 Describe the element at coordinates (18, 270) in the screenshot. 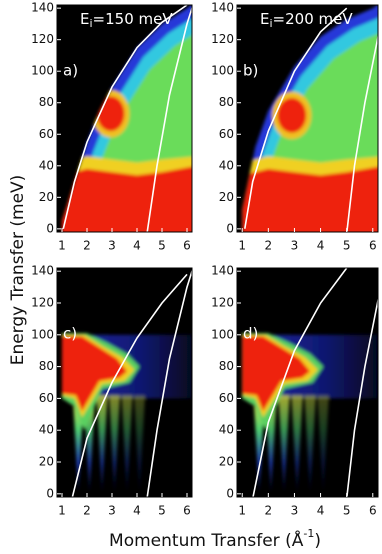

I see `y-axis-label: Energy Transfer (meV)` at that location.